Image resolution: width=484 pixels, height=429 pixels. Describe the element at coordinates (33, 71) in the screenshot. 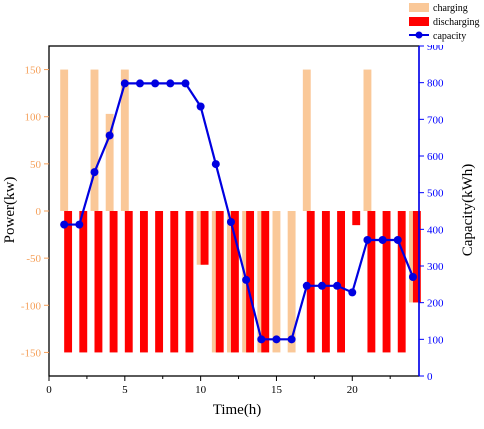

I see `y-left-tick-label-150: 150` at that location.